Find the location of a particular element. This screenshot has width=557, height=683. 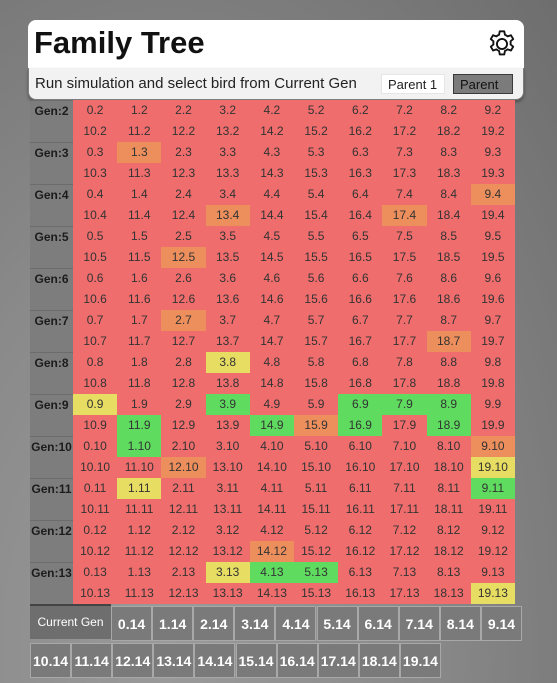

bird-cell: 19.11 is located at coordinates (492, 509).